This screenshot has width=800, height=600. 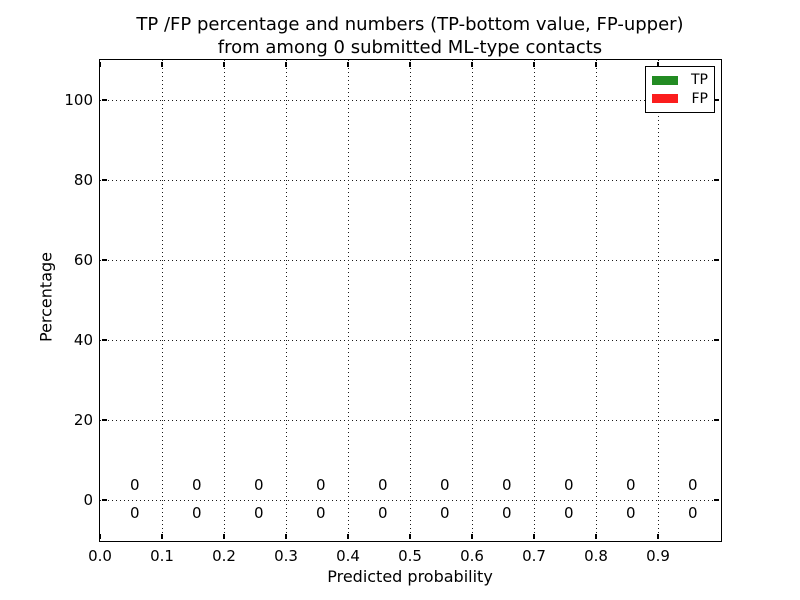 What do you see at coordinates (410, 556) in the screenshot?
I see `x-tick-label: 0.5` at bounding box center [410, 556].